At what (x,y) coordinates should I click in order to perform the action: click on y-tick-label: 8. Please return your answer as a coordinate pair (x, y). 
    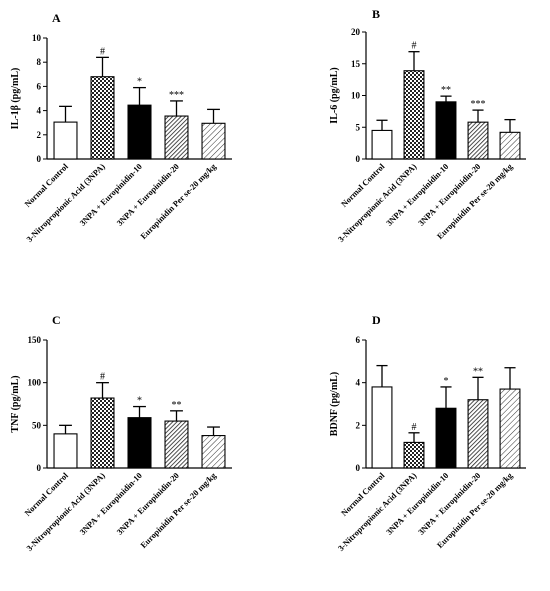
    Looking at the image, I should click on (39, 62).